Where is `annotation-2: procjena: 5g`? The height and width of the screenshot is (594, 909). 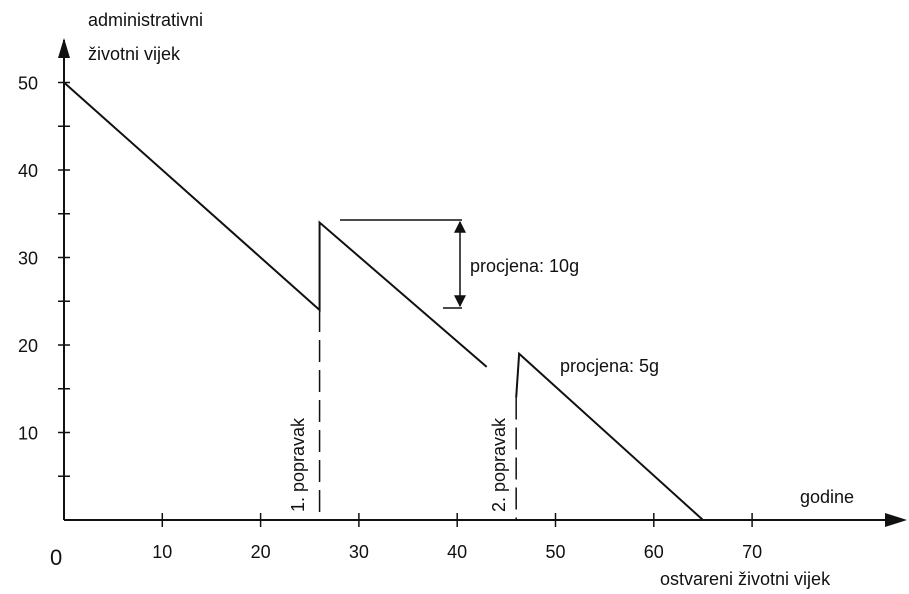 annotation-2: procjena: 5g is located at coordinates (609, 366).